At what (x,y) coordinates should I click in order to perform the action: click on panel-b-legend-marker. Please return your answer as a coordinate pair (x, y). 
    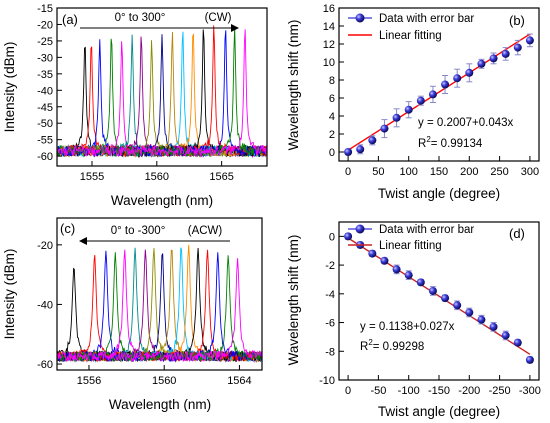
    Looking at the image, I should click on (360, 18).